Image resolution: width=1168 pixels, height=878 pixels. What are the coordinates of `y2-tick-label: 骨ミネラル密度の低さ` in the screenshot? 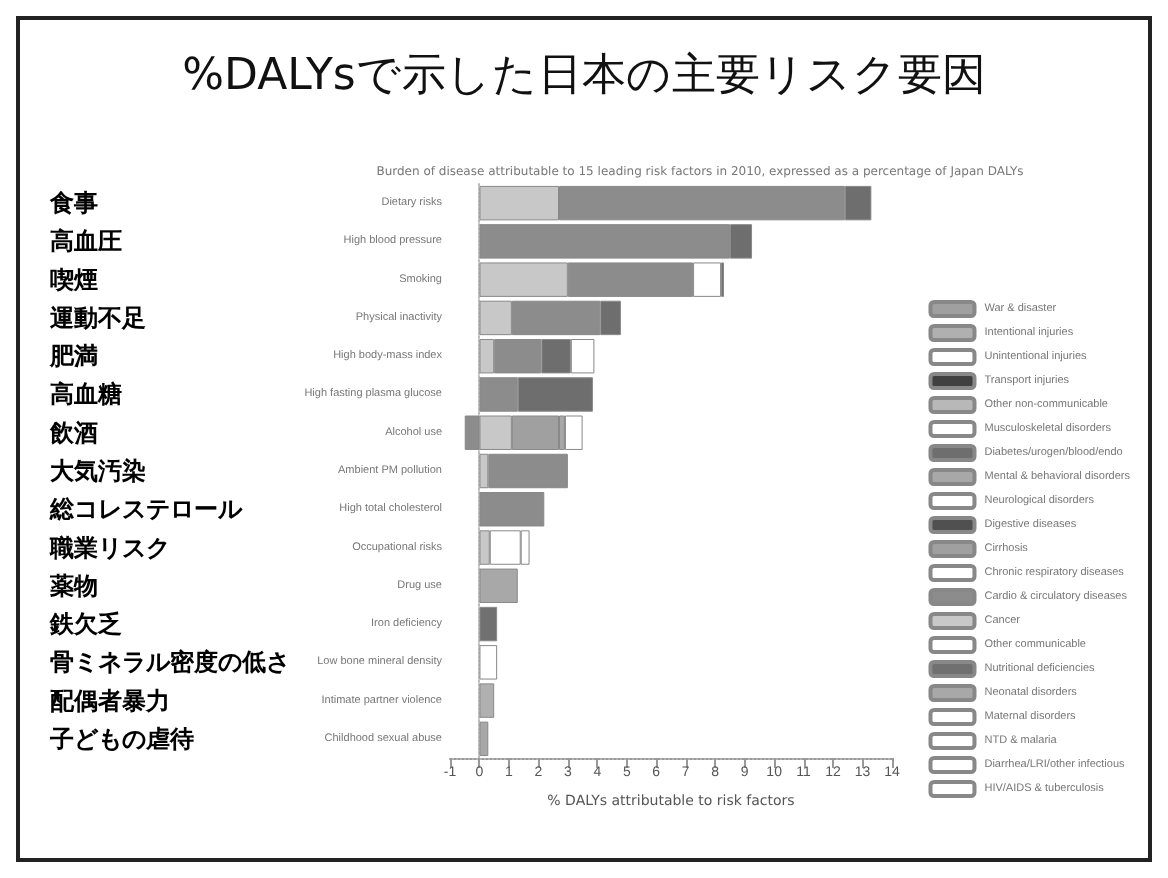 It's located at (170, 662).